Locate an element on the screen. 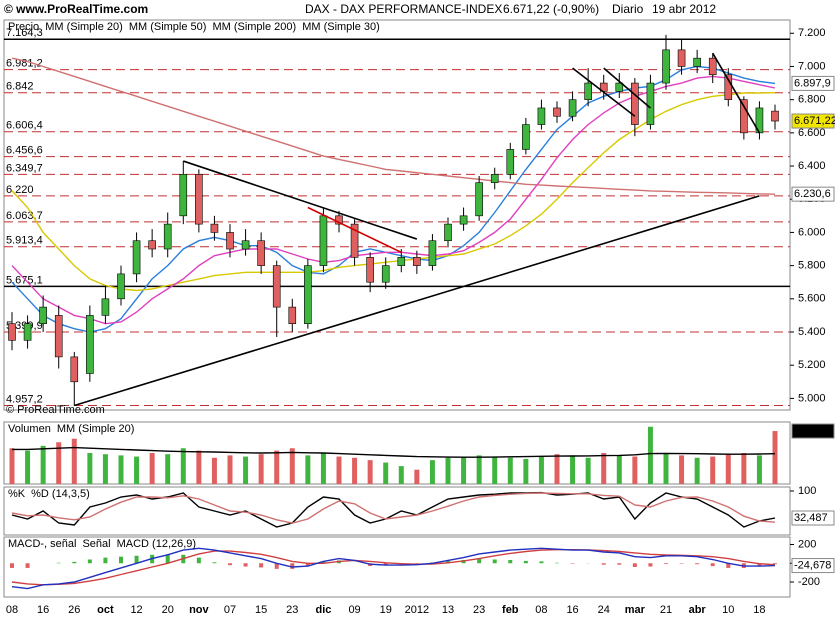  series-line is located at coordinates (394, 452).